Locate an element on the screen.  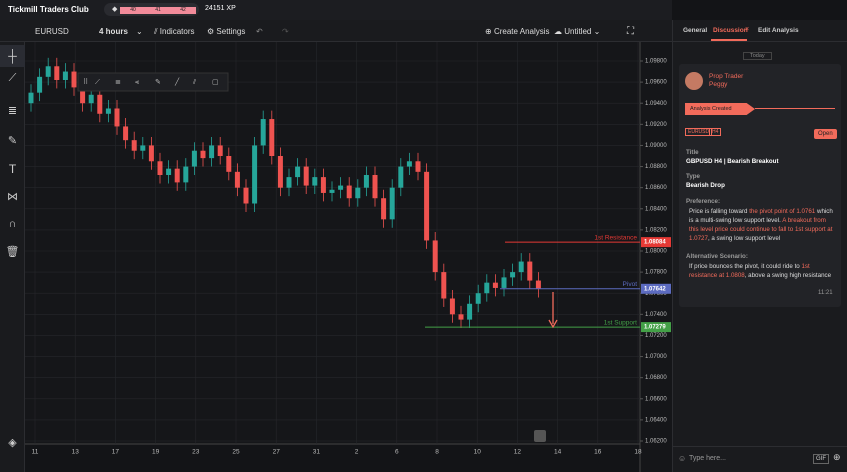
y-tick-label: 1.06200 is located at coordinates (656, 442).